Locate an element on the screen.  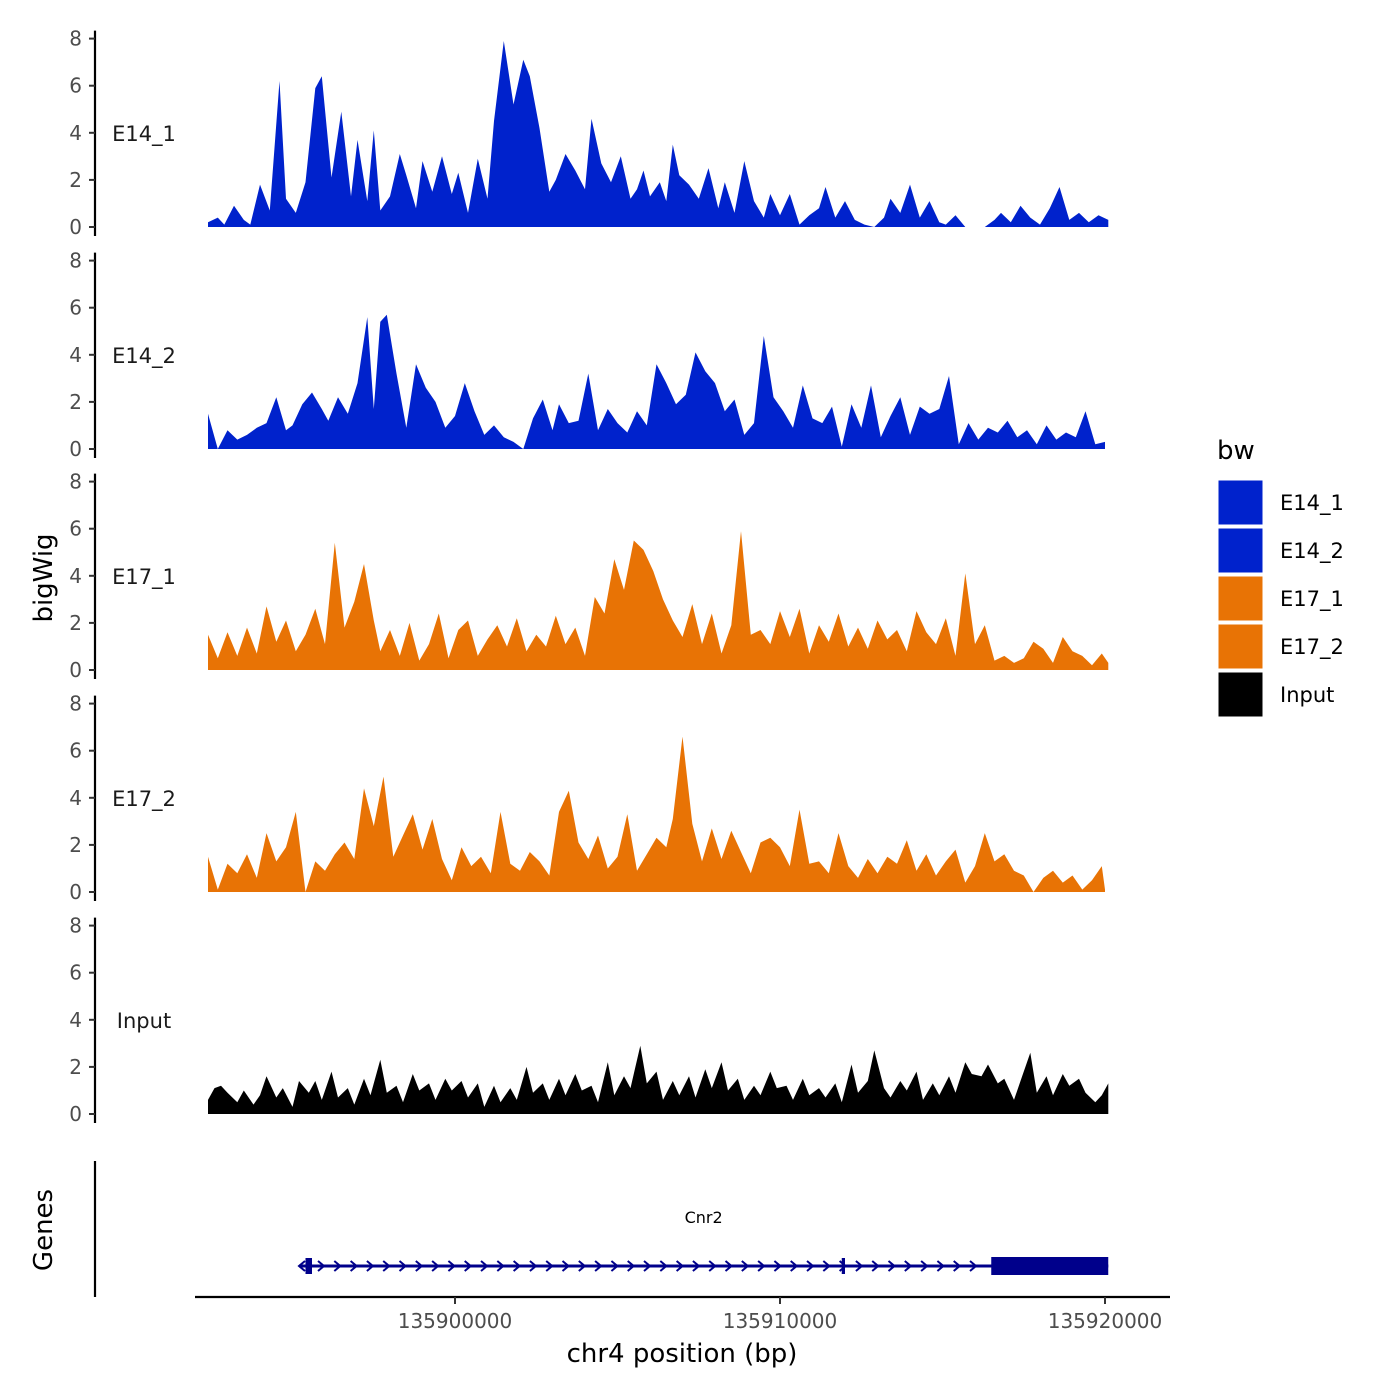
legend-label: E17_2 is located at coordinates (1312, 647).